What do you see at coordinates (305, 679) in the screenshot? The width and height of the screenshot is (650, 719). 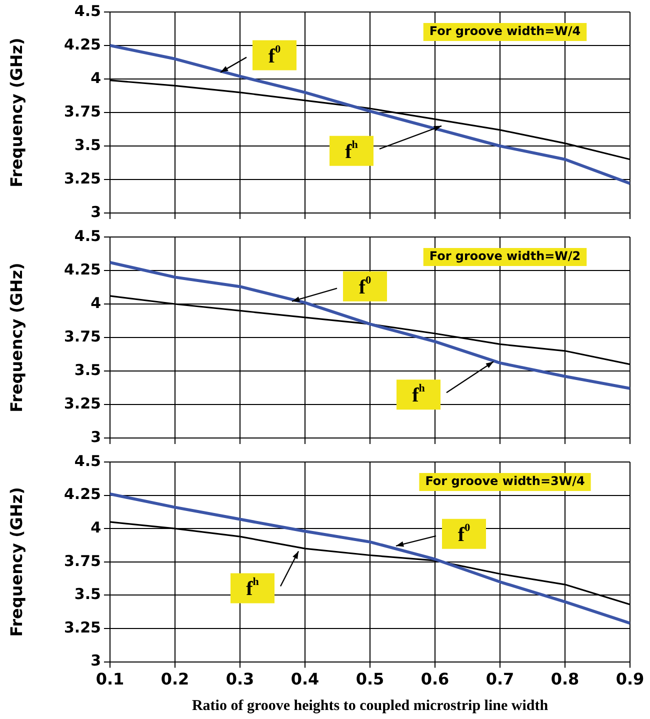 I see `x-tick-label: 0.4` at bounding box center [305, 679].